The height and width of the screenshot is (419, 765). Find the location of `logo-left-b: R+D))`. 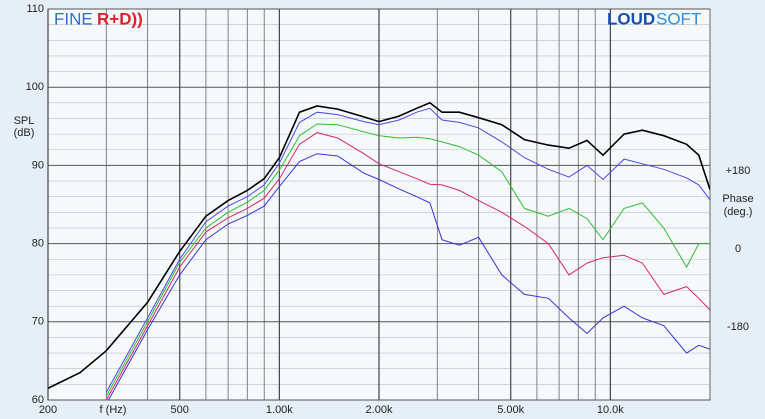

logo-left-b: R+D)) is located at coordinates (120, 18).